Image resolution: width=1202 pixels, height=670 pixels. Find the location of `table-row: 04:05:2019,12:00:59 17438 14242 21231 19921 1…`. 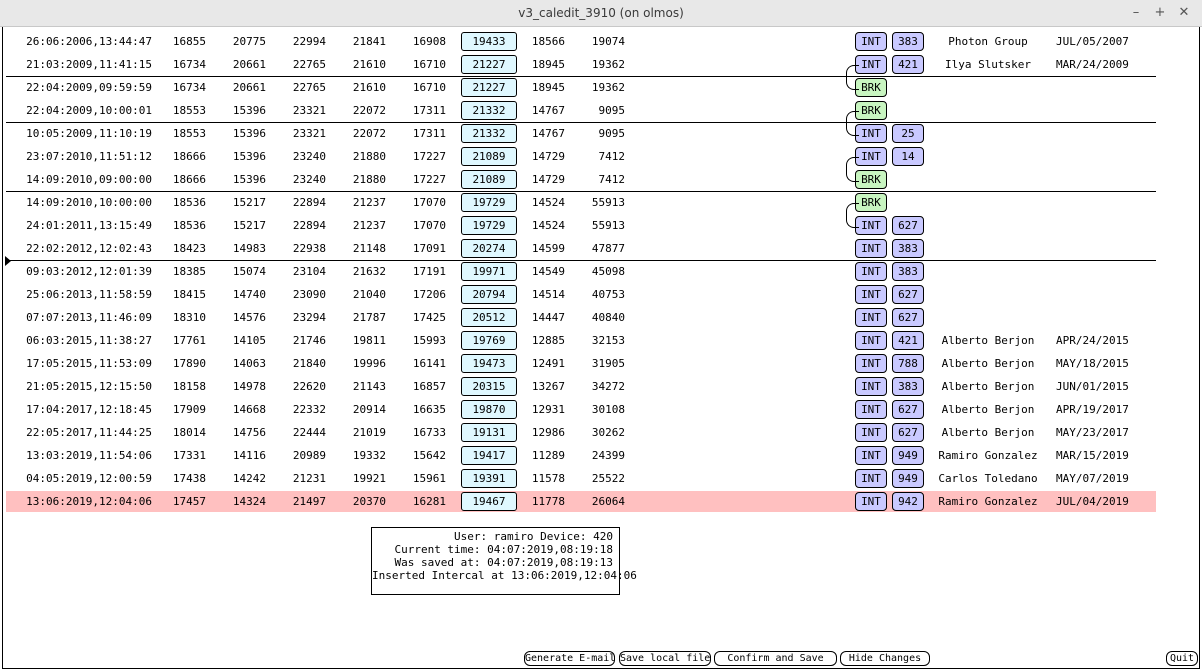

table-row: 04:05:2019,12:00:59 17438 14242 21231 19921 1… is located at coordinates (581, 478).